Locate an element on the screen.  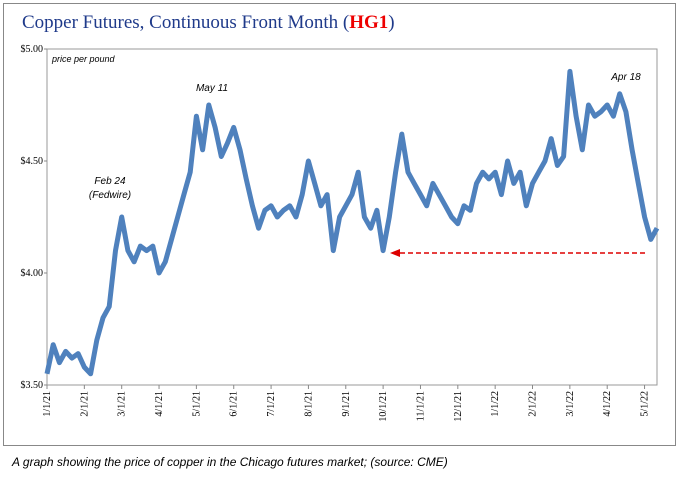
x-tick-label: 11/1/21 is located at coordinates (420, 406).